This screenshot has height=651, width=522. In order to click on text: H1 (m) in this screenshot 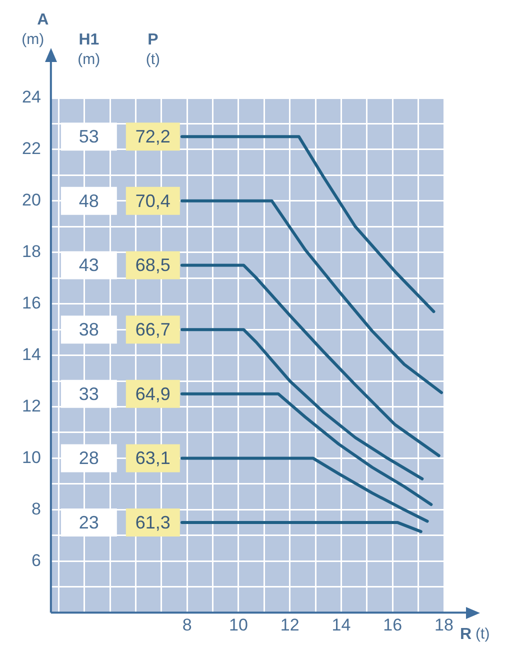, I will do `click(89, 49)`.